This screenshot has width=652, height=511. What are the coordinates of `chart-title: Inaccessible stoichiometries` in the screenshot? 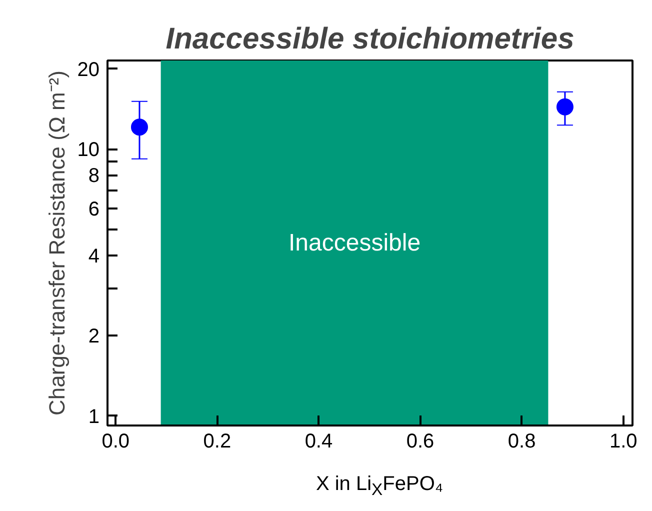 It's located at (370, 39).